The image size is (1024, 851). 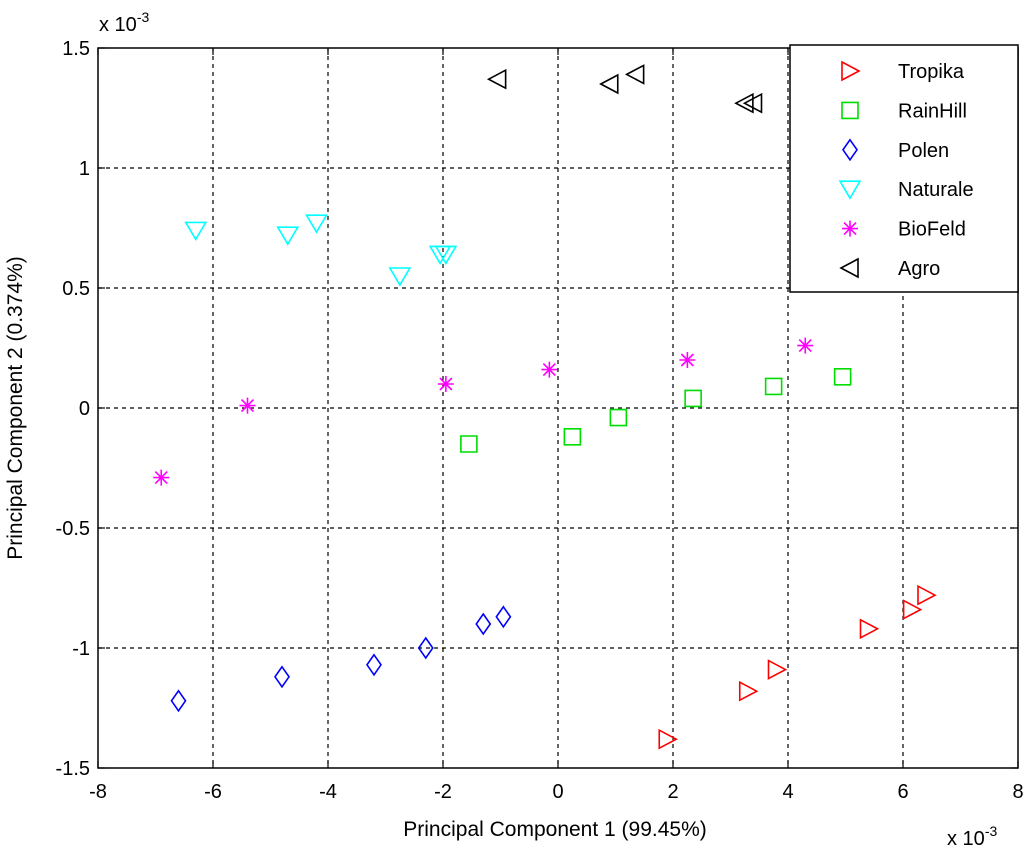 I want to click on y-axis-label: Principal Component 2 (0.374%), so click(x=15, y=408).